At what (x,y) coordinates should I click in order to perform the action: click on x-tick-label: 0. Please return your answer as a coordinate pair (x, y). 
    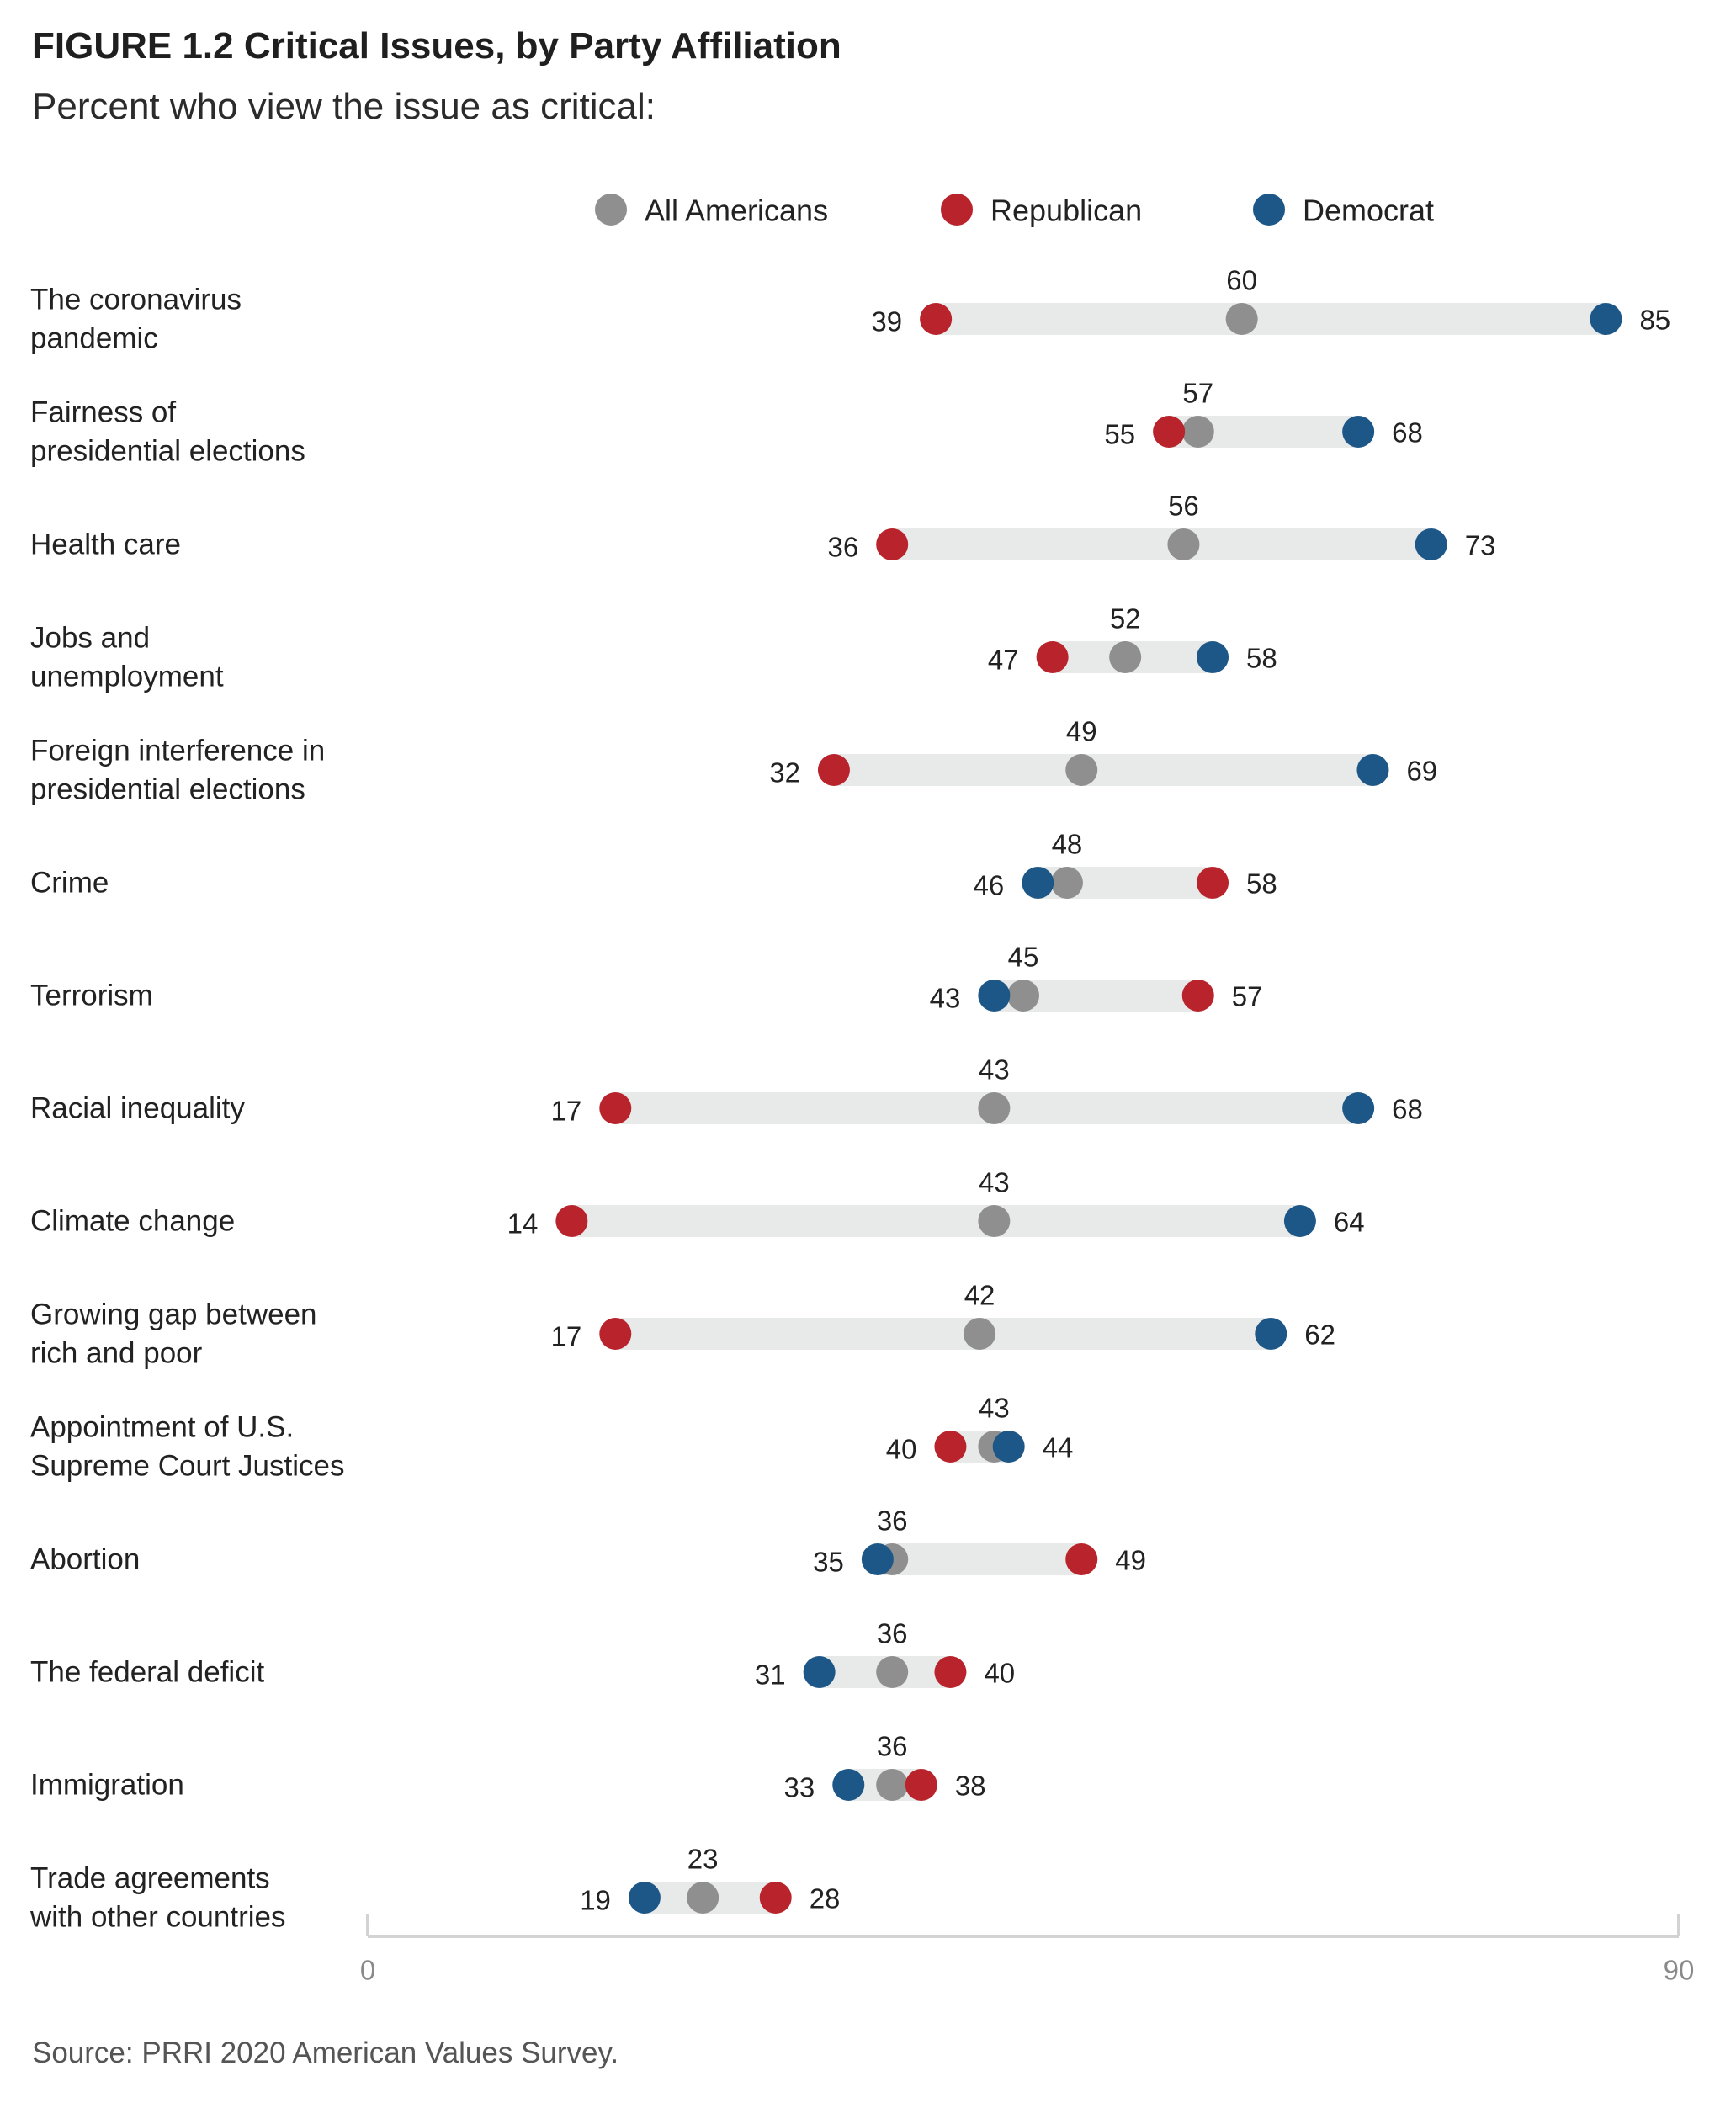
    Looking at the image, I should click on (367, 1970).